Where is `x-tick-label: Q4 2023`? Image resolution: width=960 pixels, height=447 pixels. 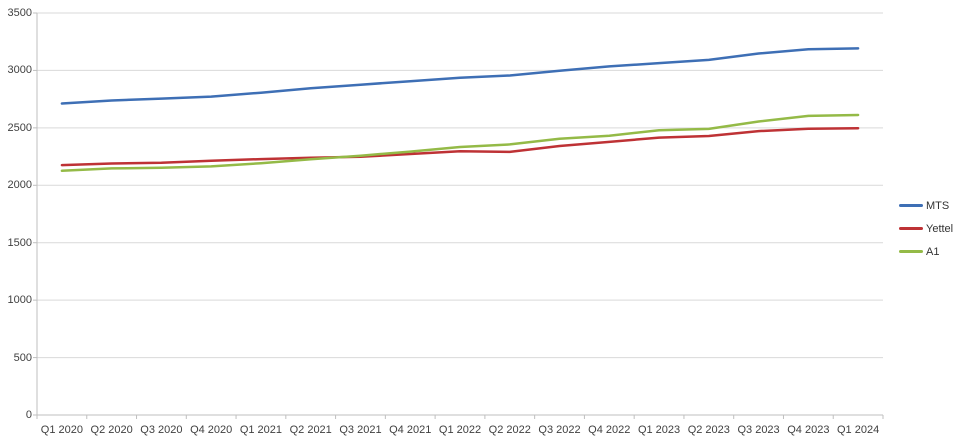
x-tick-label: Q4 2023 is located at coordinates (808, 430).